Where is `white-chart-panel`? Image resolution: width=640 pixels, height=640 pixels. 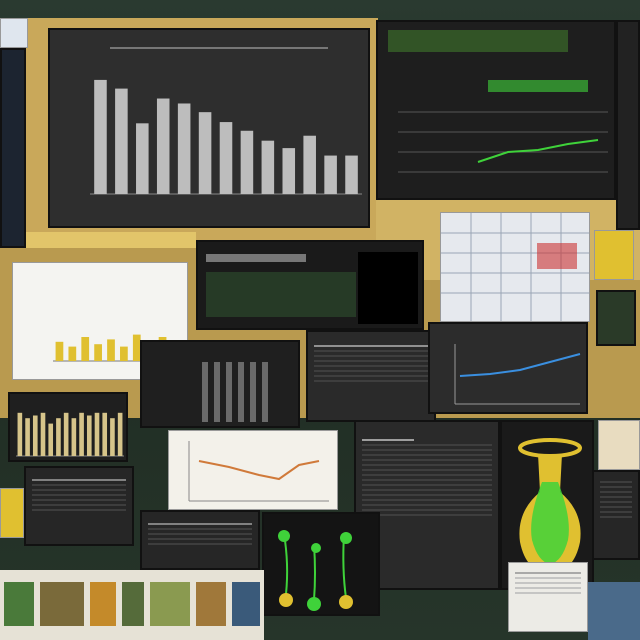
white-chart-panel is located at coordinates (100, 321).